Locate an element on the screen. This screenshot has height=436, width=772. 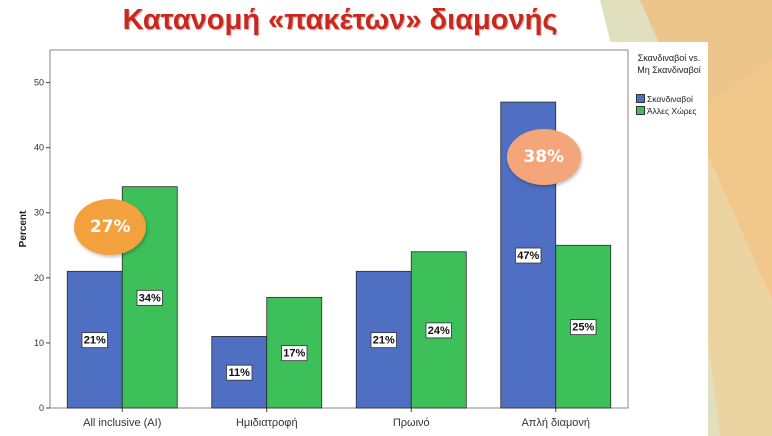
legend-title: Σκανδιναβοί vs. Μη Σκανδιναβοί is located at coordinates (669, 64).